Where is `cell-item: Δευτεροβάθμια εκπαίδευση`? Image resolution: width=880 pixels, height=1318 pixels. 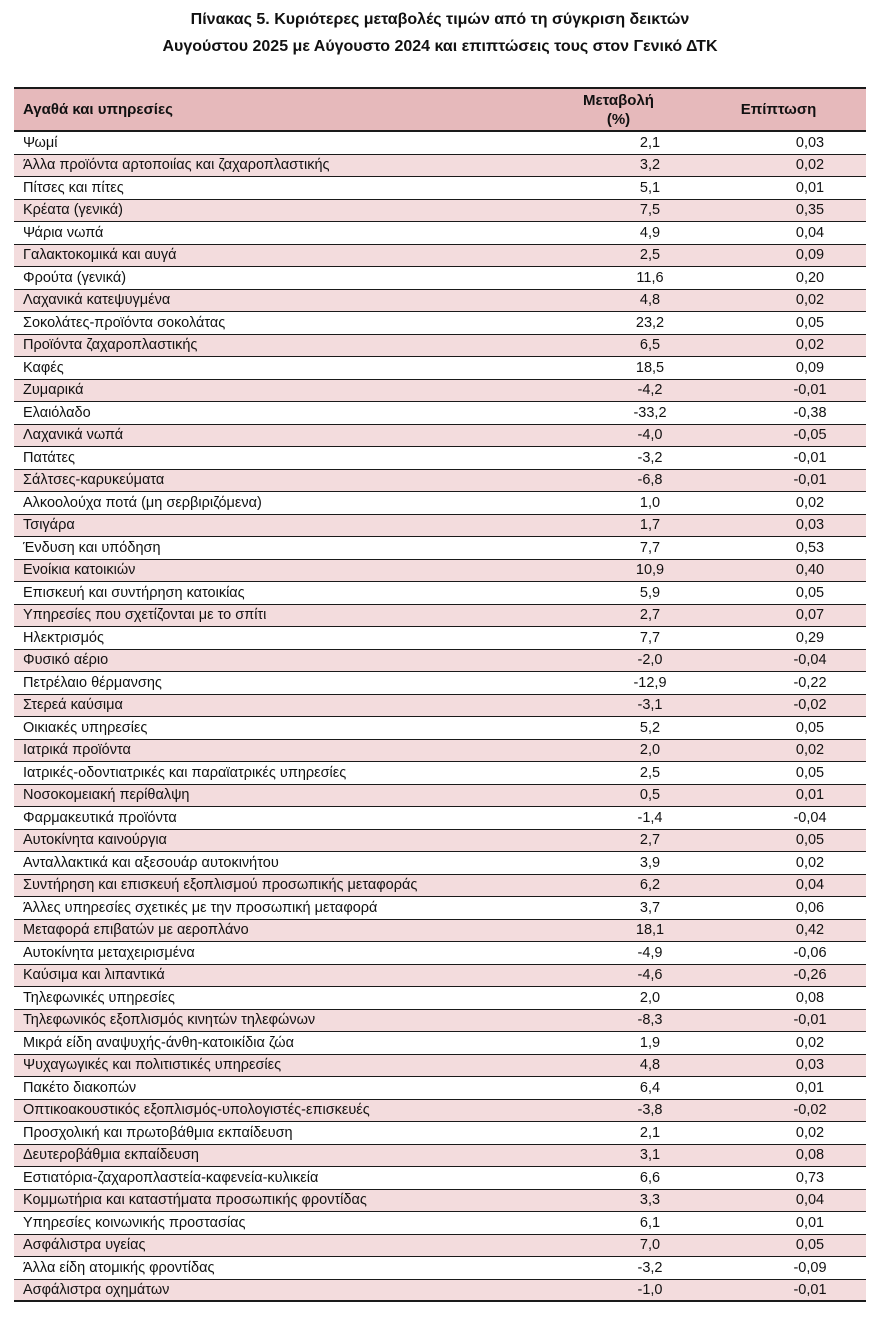 cell-item: Δευτεροβάθμια εκπαίδευση is located at coordinates (111, 1155).